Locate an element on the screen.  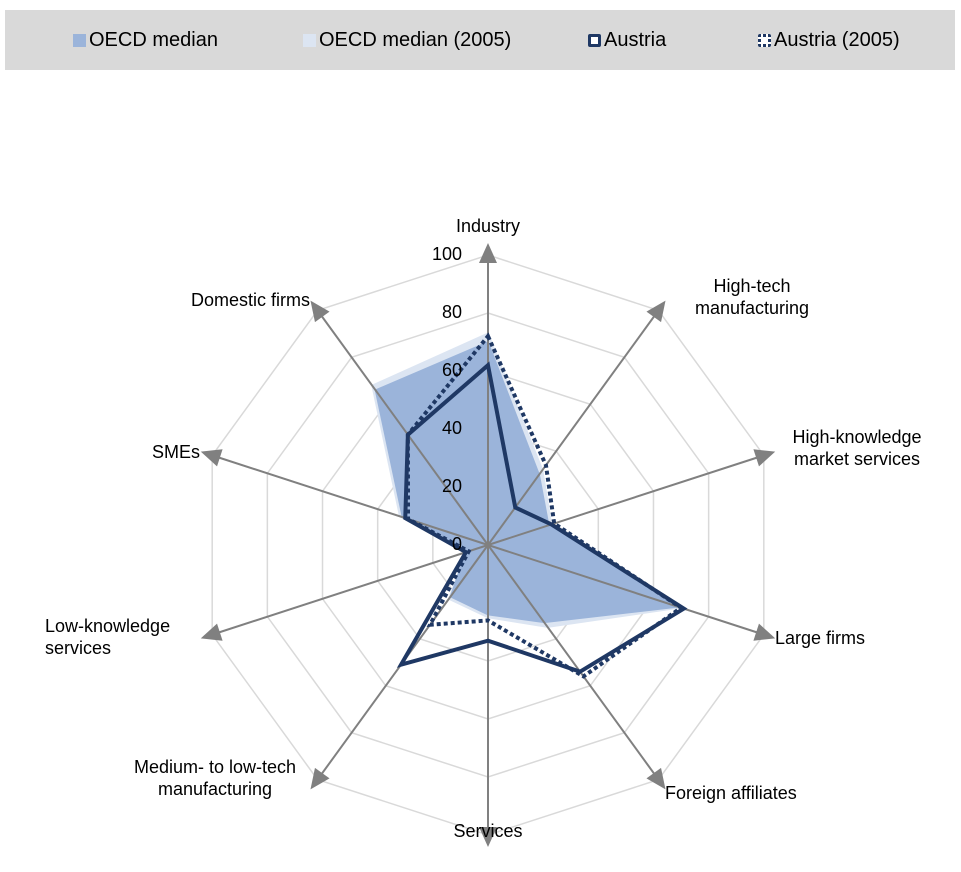
legend-label: OECD median (2005) is located at coordinates (415, 40).